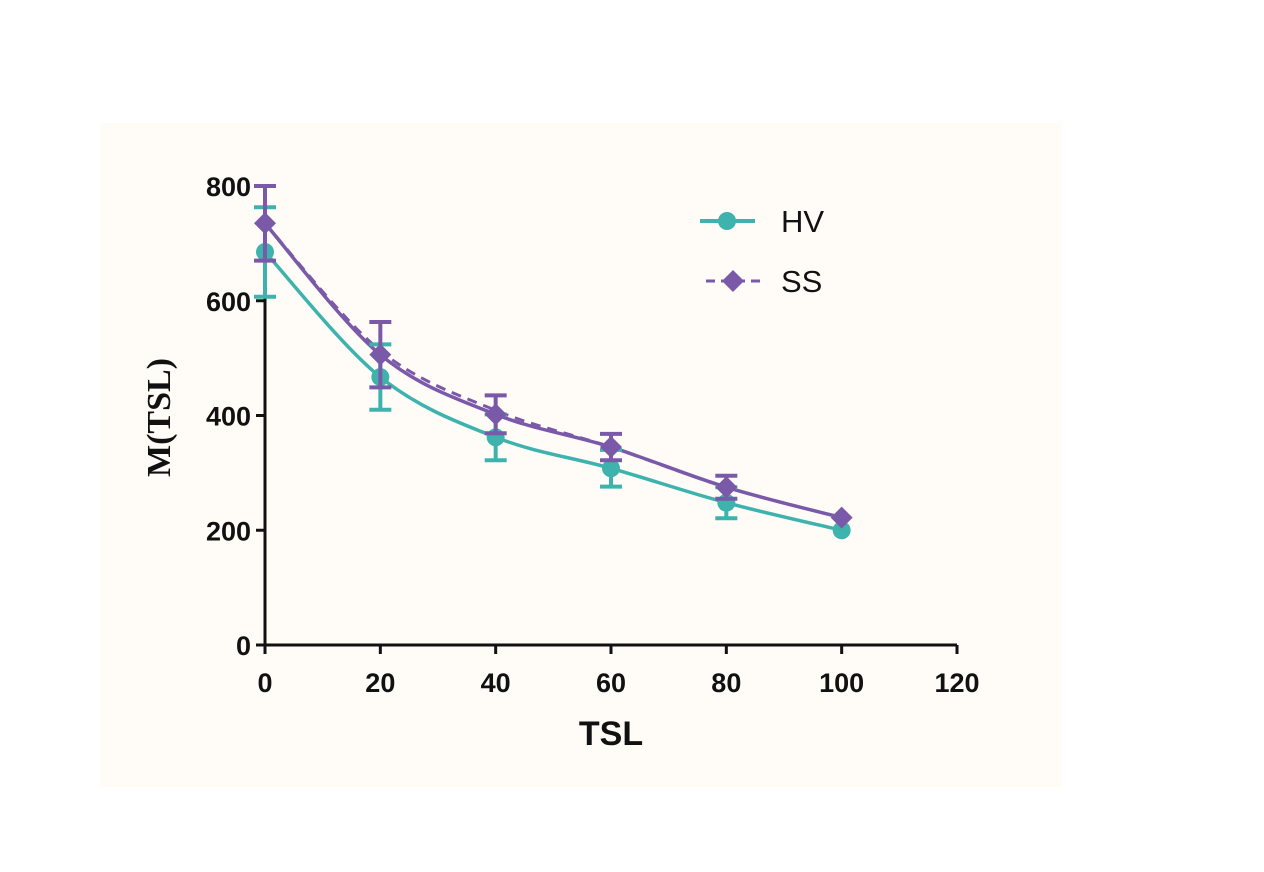 This screenshot has height=872, width=1264. Describe the element at coordinates (764, 281) in the screenshot. I see `legend-item-ss: SS` at that location.